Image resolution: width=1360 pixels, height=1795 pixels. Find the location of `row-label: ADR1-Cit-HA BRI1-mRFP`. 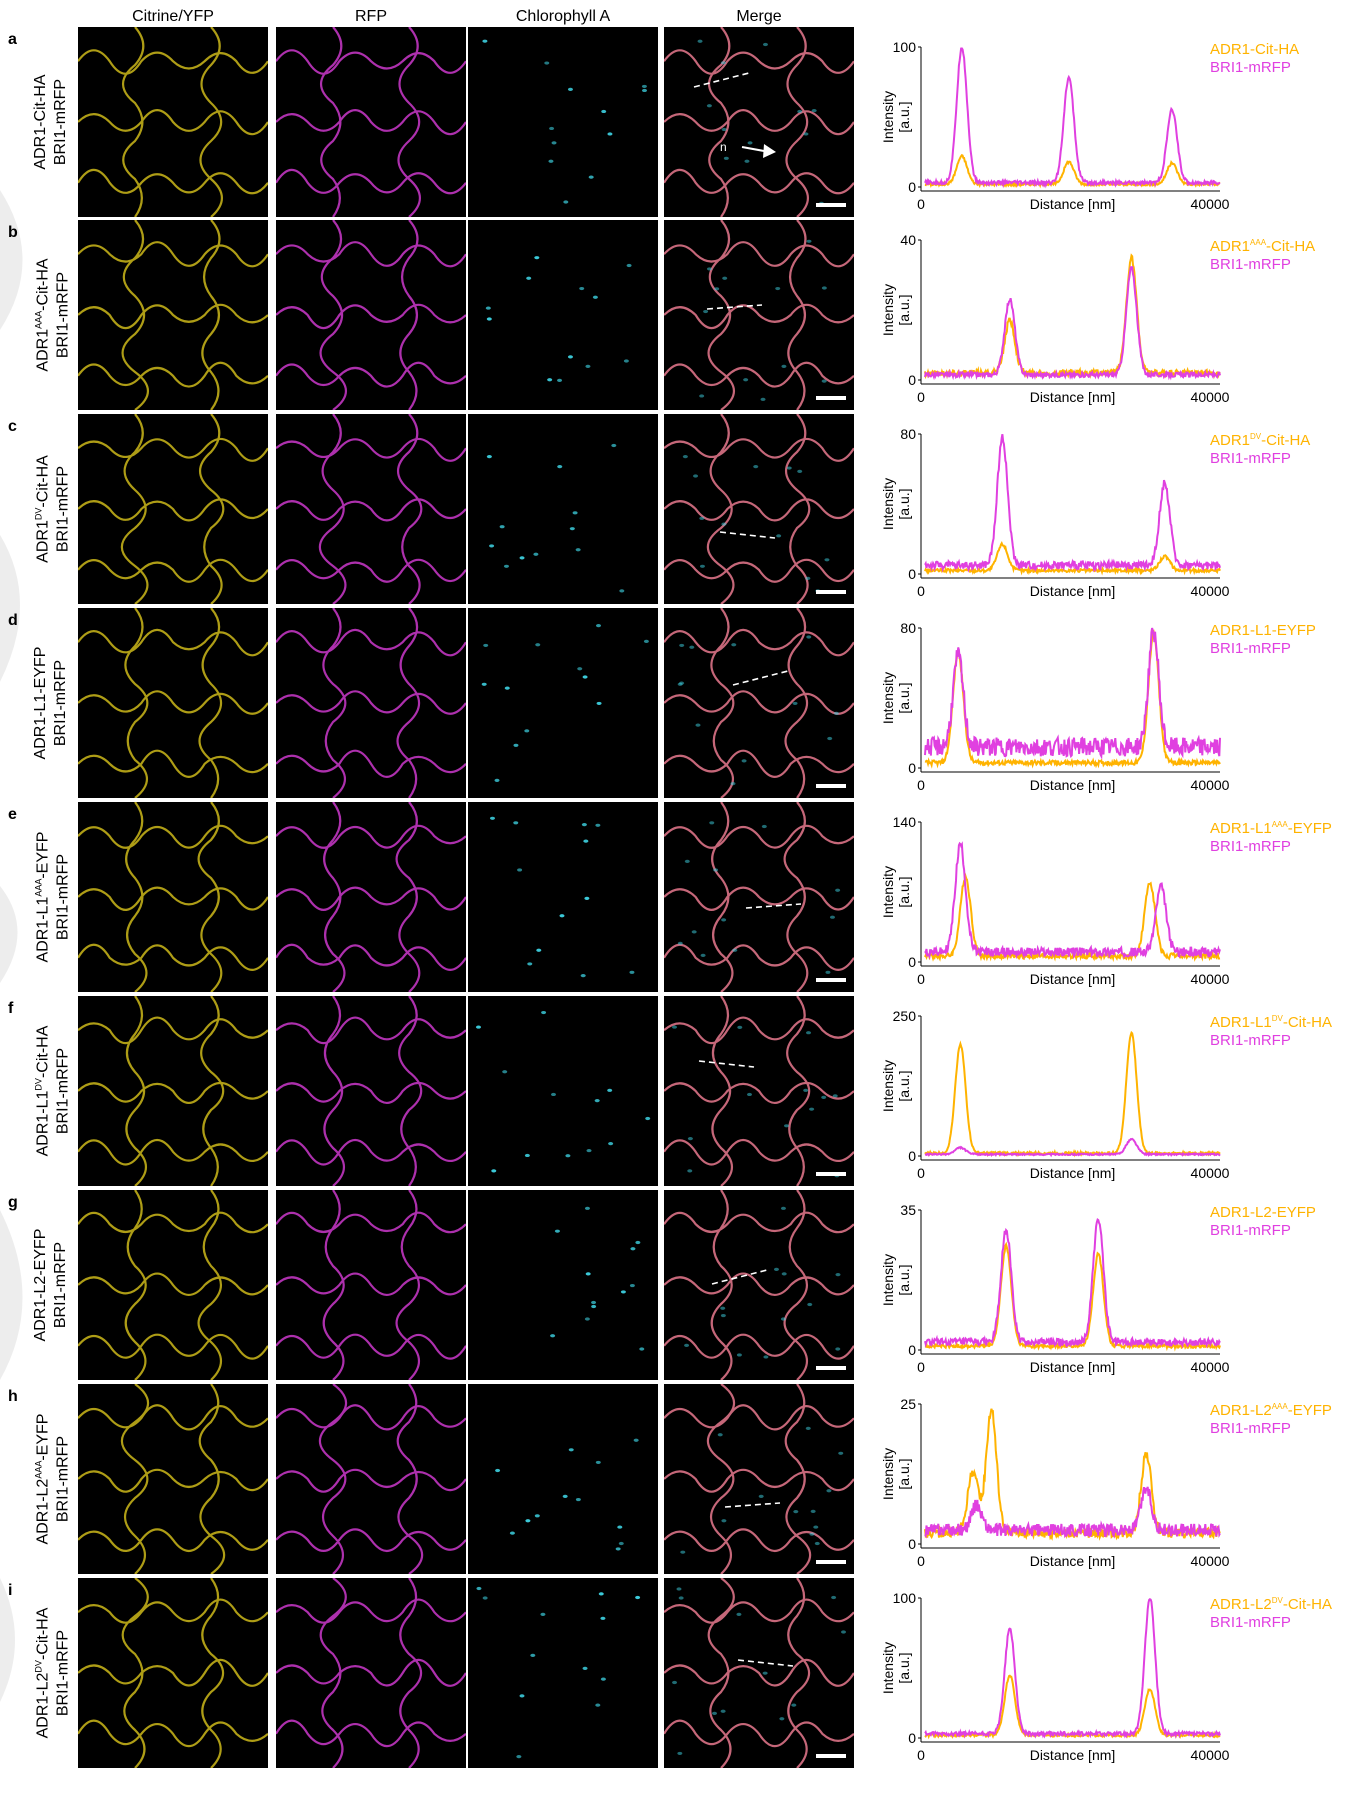

row-label: ADR1-Cit-HA BRI1-mRFP is located at coordinates (51, 122).